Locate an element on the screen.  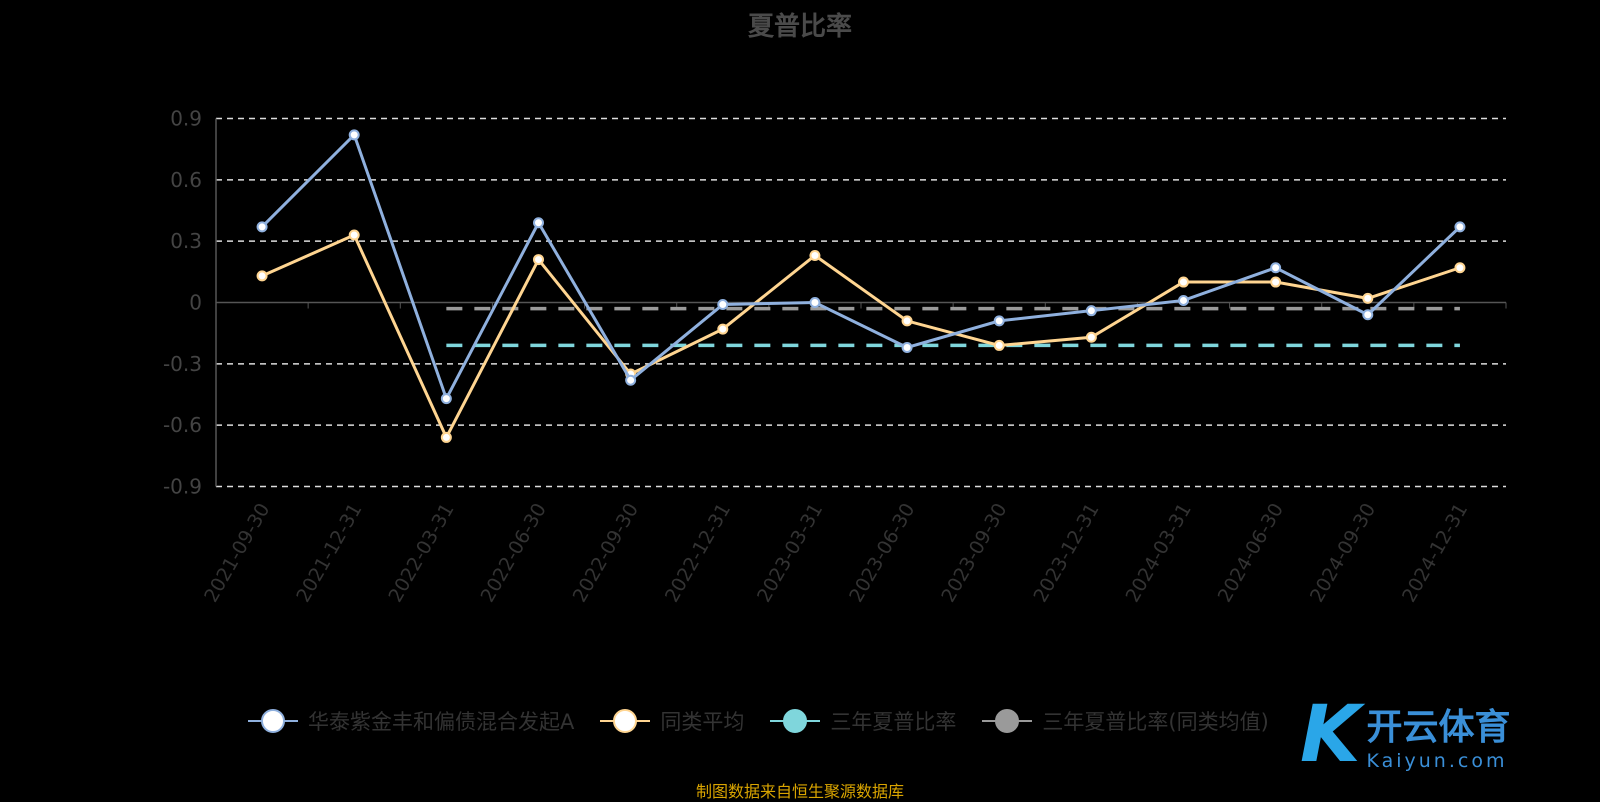
x-tick-label: 2022-09-30 is located at coordinates (606, 553).